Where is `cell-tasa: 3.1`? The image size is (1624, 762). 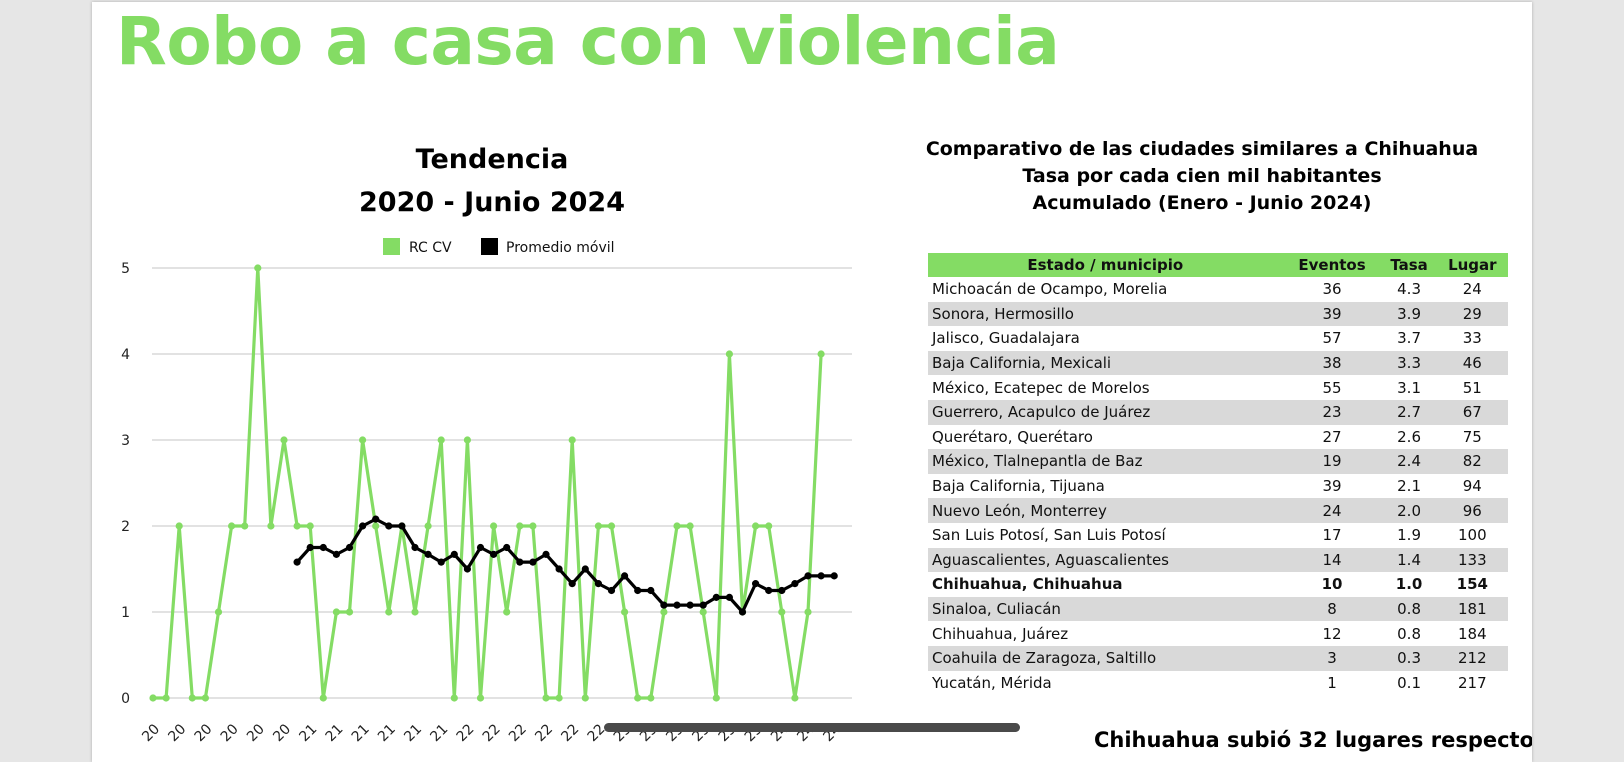
cell-tasa: 3.1 is located at coordinates (1409, 387).